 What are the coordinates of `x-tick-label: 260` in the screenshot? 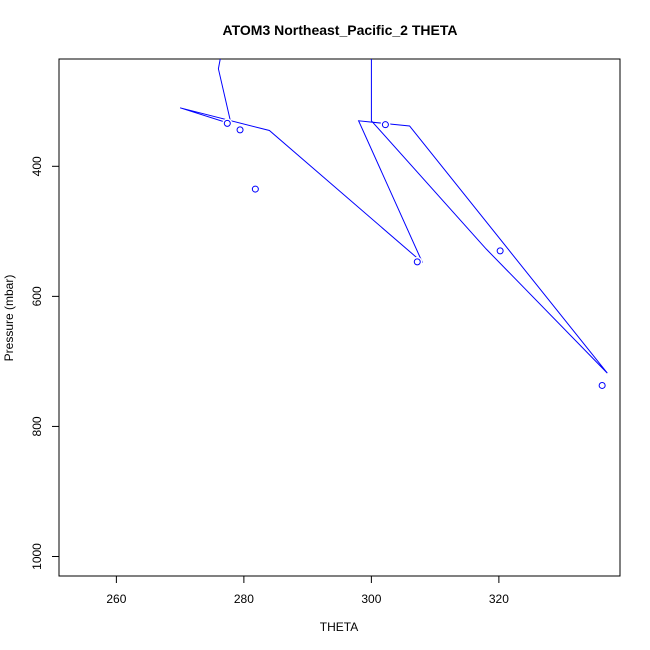 It's located at (116, 599).